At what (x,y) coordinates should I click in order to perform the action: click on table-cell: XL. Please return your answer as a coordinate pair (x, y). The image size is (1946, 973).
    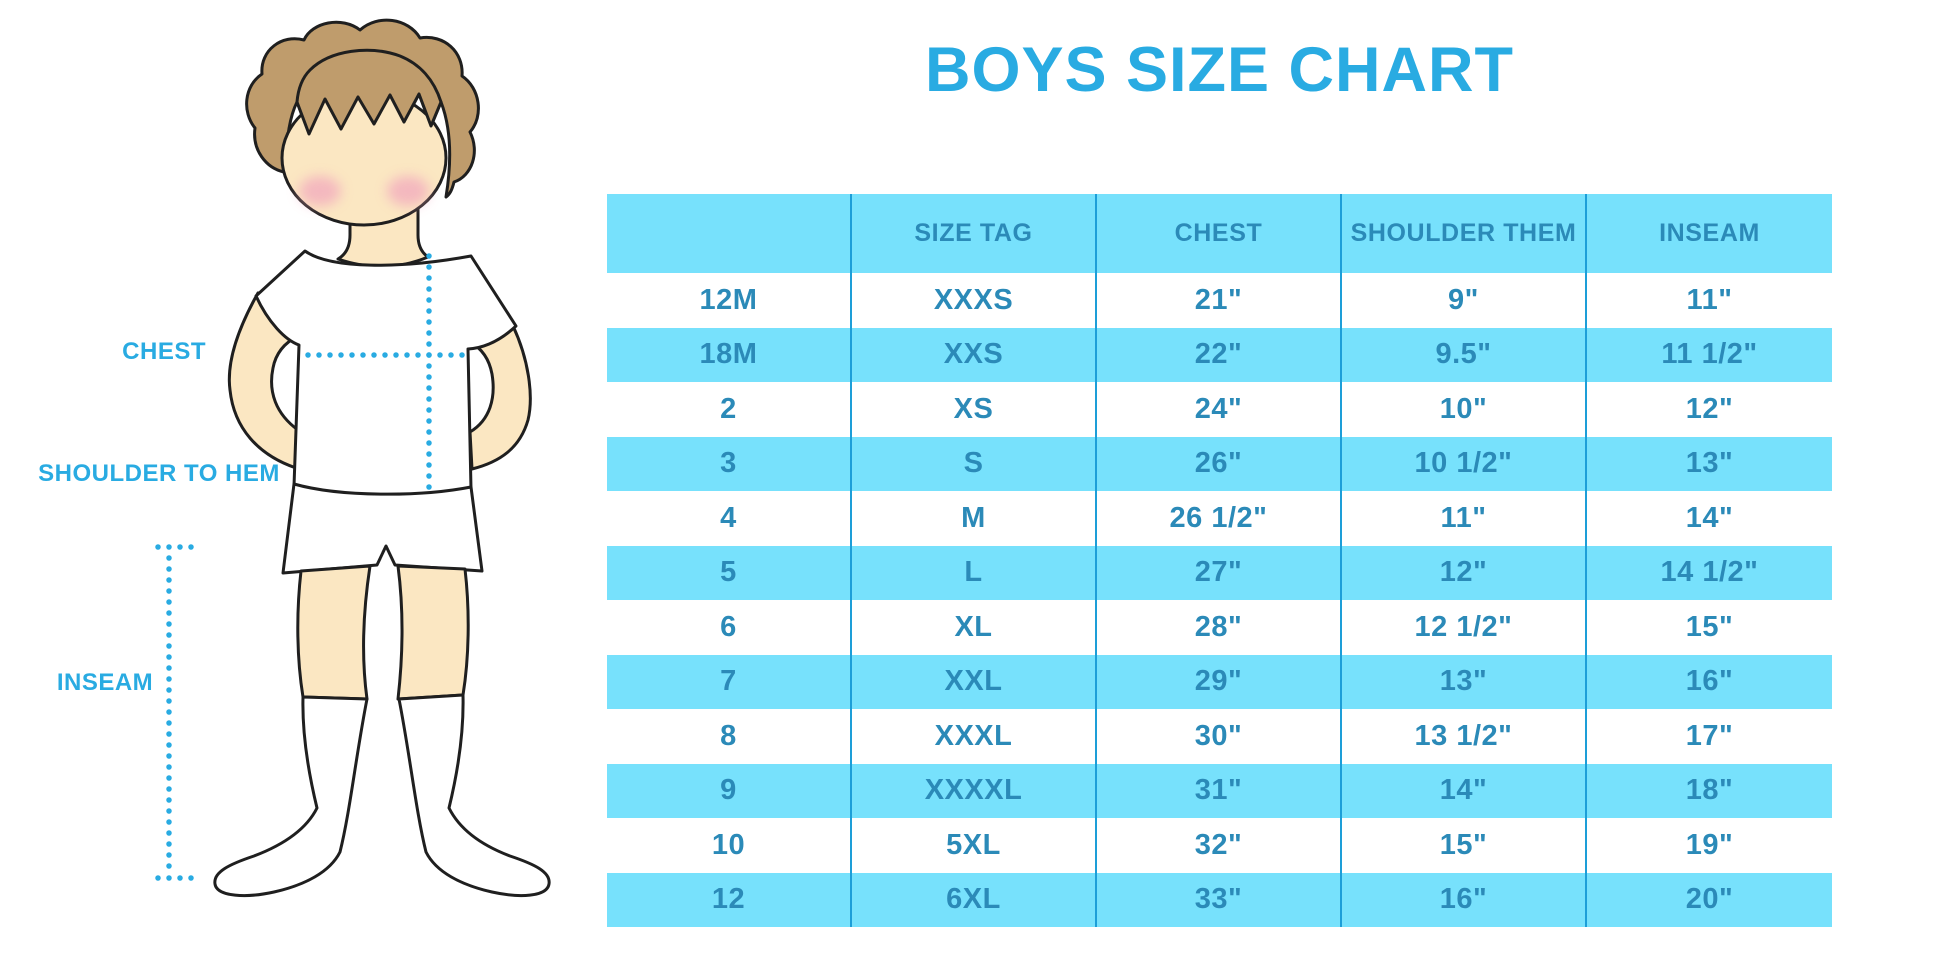
    Looking at the image, I should click on (974, 627).